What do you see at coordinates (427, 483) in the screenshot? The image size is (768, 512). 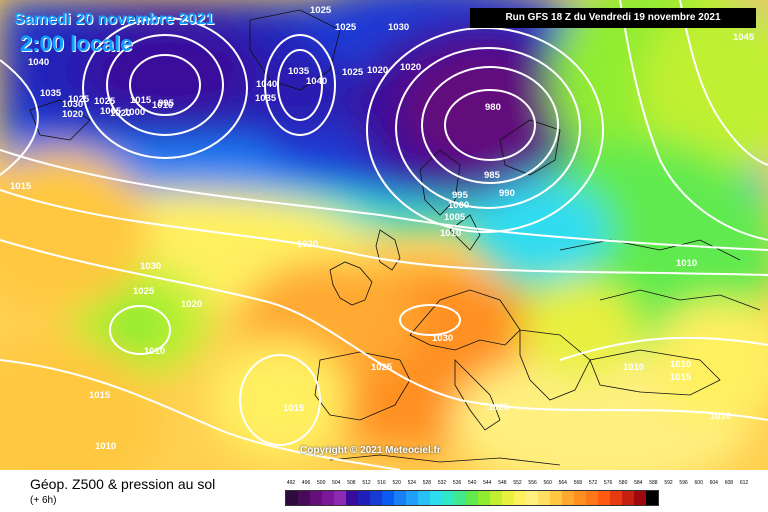 I see `legend-value: 528` at bounding box center [427, 483].